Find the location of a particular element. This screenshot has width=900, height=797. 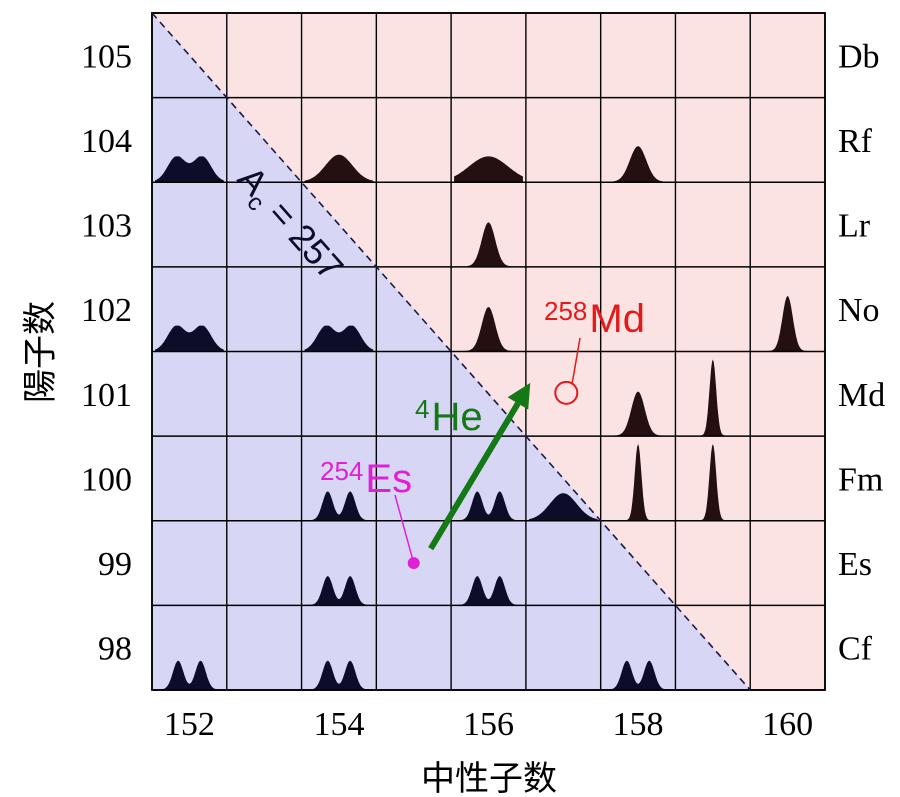

x-tick-label: 160 is located at coordinates (787, 724).